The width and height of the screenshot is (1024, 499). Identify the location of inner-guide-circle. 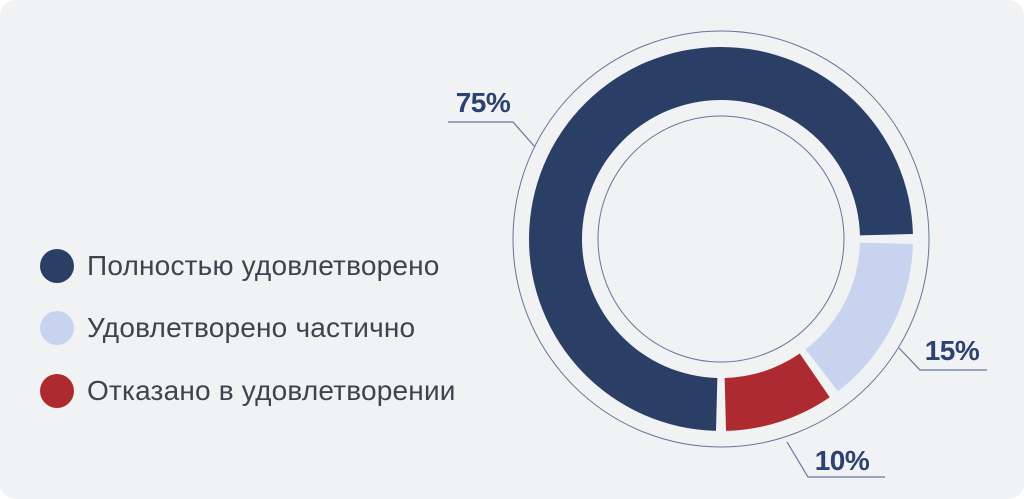
(721, 239).